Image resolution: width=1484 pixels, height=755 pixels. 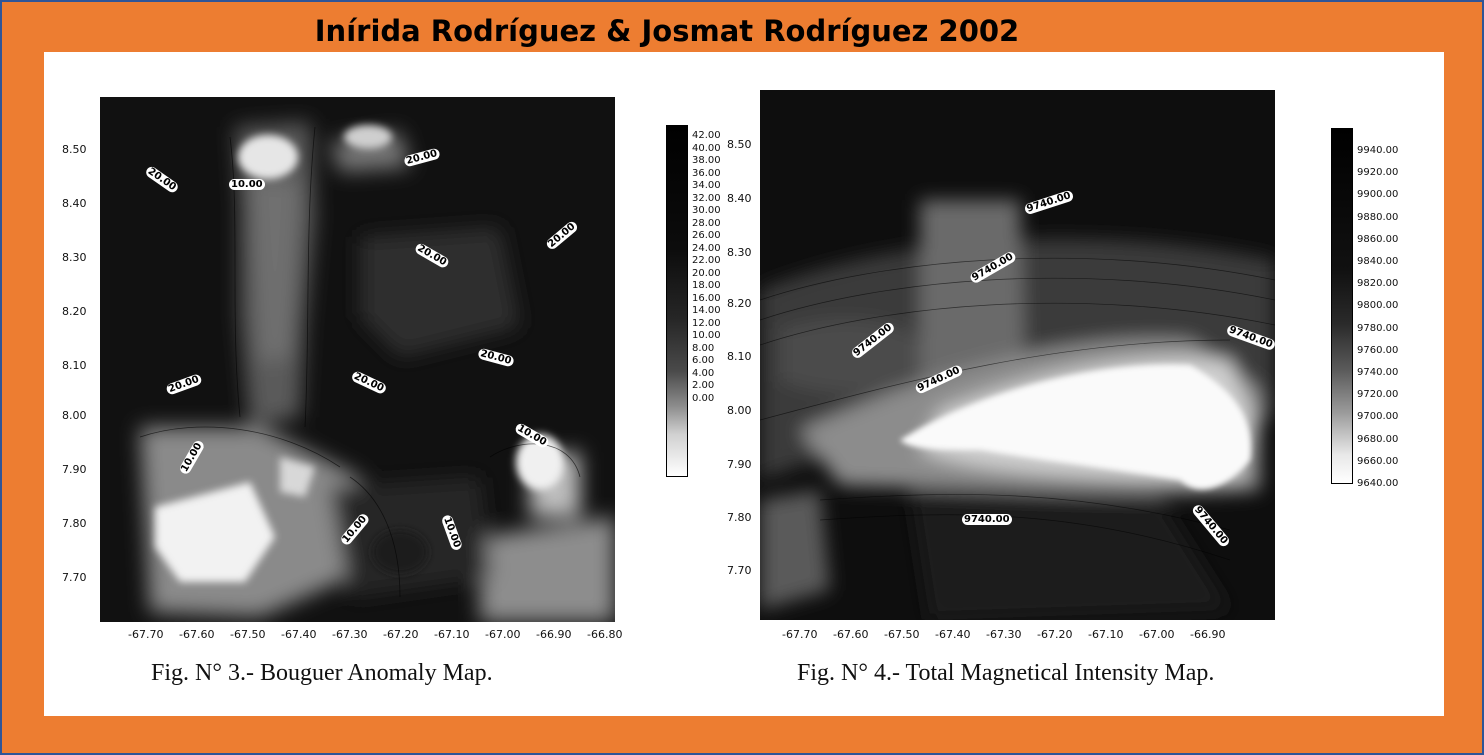 I want to click on contour-label: 10.00, so click(x=247, y=184).